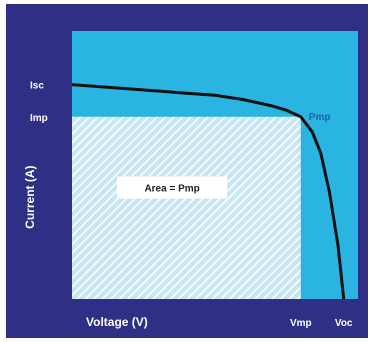  I want to click on y-axis-label: Current (A), so click(30, 196).